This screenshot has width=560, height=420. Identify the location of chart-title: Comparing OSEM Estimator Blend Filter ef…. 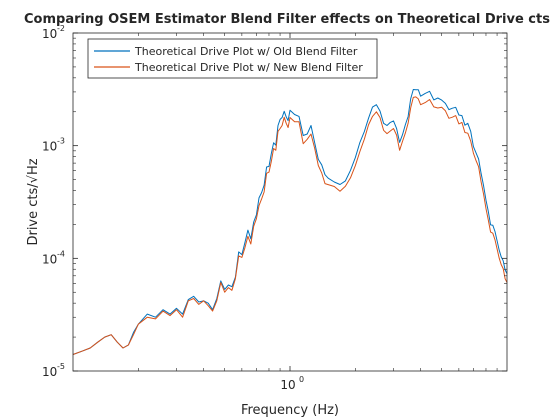
(287, 19).